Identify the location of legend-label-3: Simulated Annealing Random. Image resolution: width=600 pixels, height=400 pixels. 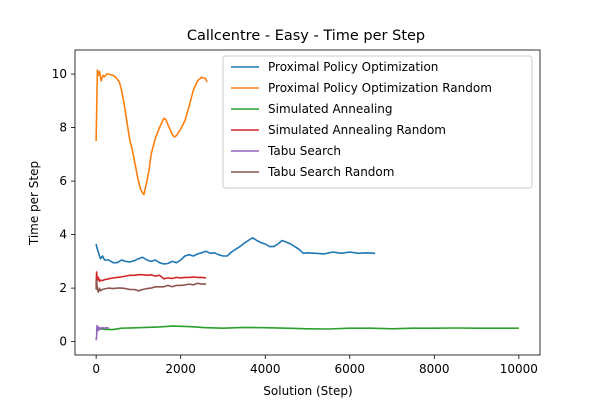
(357, 130).